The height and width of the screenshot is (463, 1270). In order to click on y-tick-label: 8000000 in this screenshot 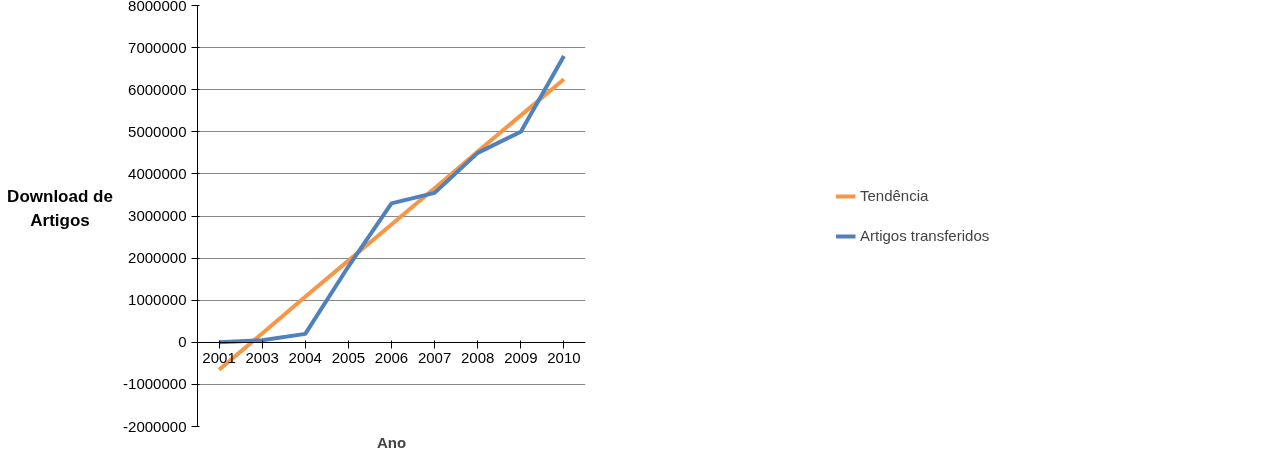, I will do `click(157, 7)`.